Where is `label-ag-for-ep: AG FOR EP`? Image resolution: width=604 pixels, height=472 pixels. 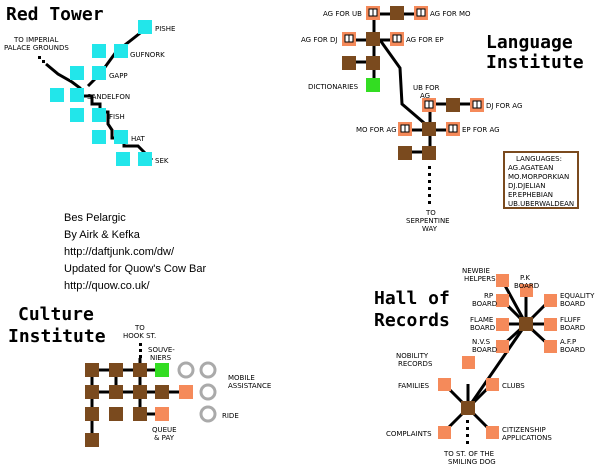
label-ag-for-ep: AG FOR EP is located at coordinates (425, 40).